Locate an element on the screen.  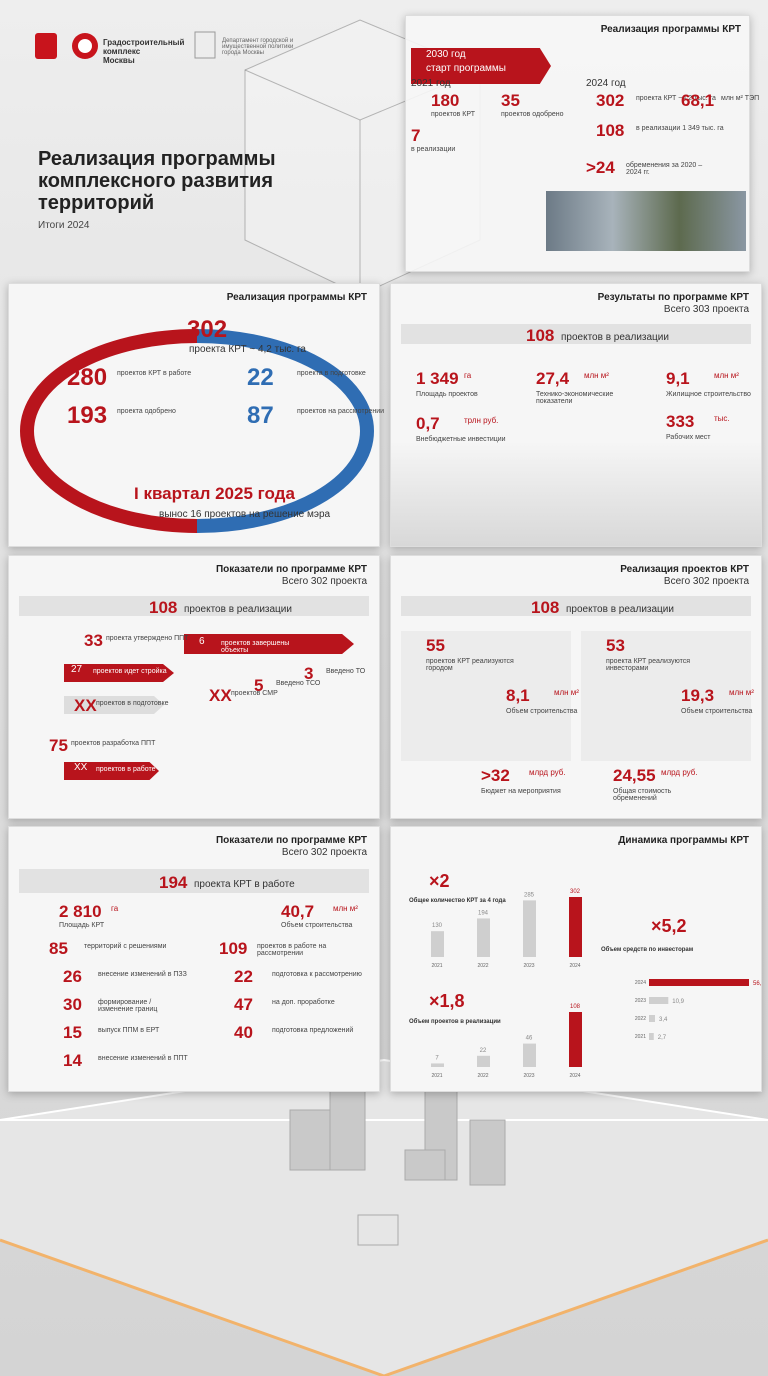
stat-label: обременения за 2020 – 2024 гг. is located at coordinates (664, 169).